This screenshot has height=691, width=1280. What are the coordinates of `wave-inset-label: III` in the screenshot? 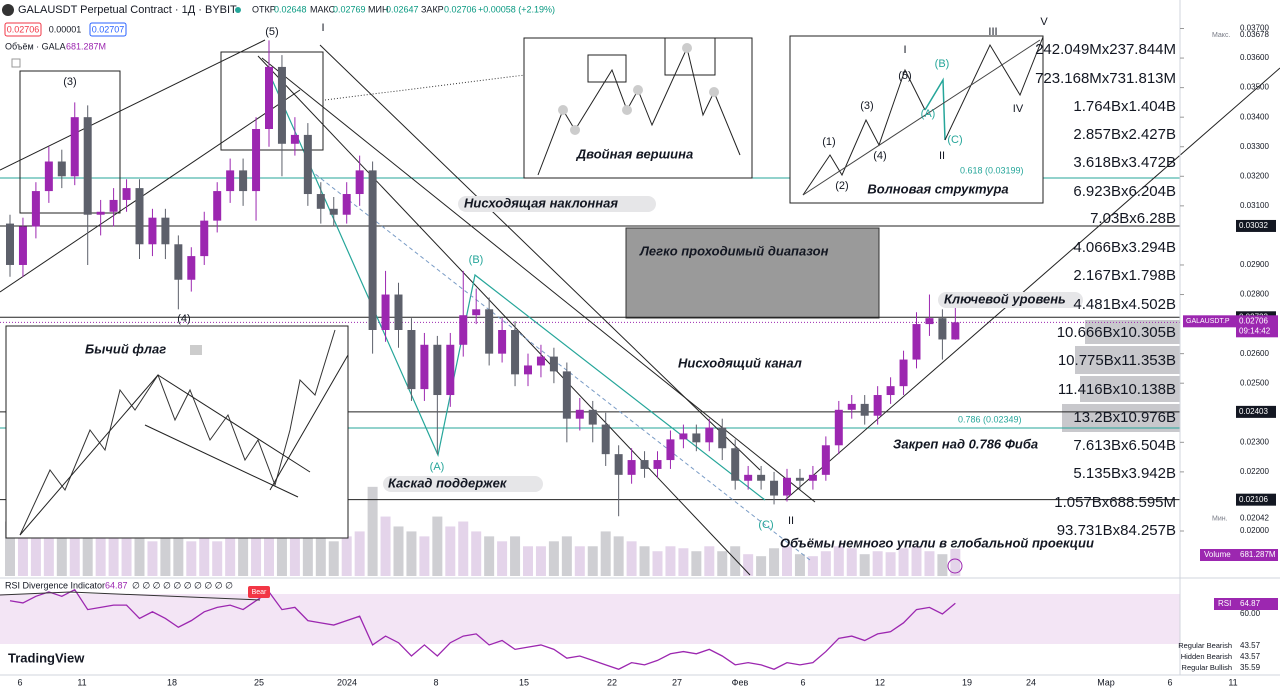 It's located at (992, 32).